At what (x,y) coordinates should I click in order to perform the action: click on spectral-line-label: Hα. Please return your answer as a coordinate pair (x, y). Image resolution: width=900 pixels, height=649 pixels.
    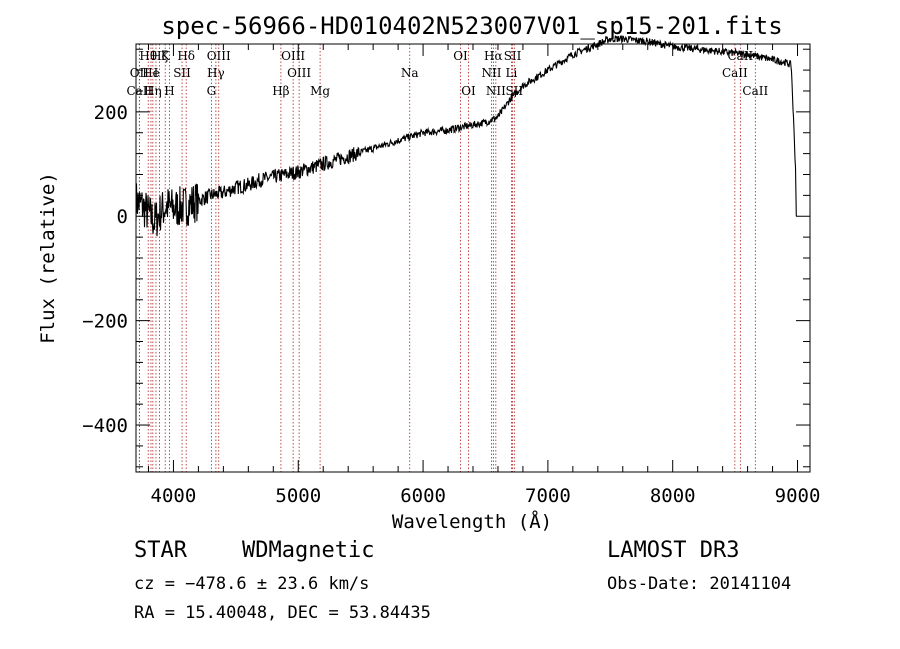
    Looking at the image, I should click on (493, 56).